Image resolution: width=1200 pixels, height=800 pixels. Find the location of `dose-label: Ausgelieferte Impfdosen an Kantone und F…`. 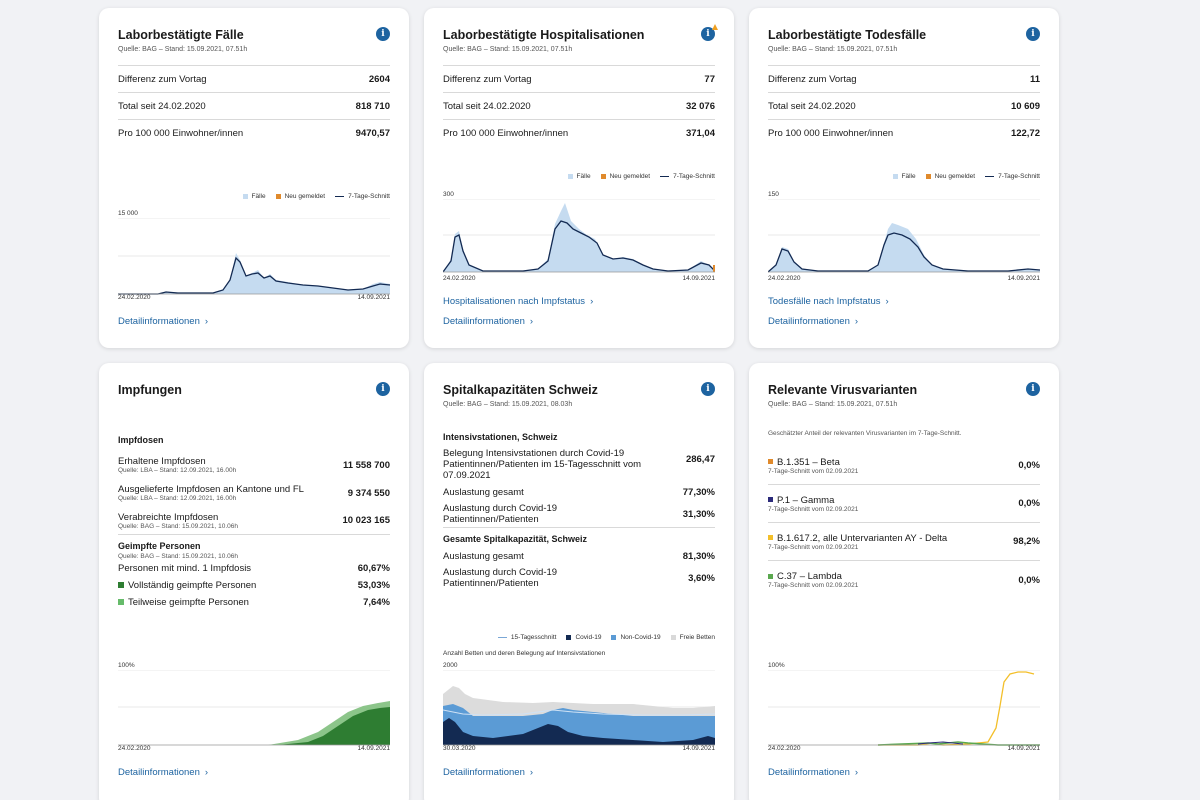

dose-label: Ausgelieferte Impfdosen an Kantone und F… is located at coordinates (211, 489).